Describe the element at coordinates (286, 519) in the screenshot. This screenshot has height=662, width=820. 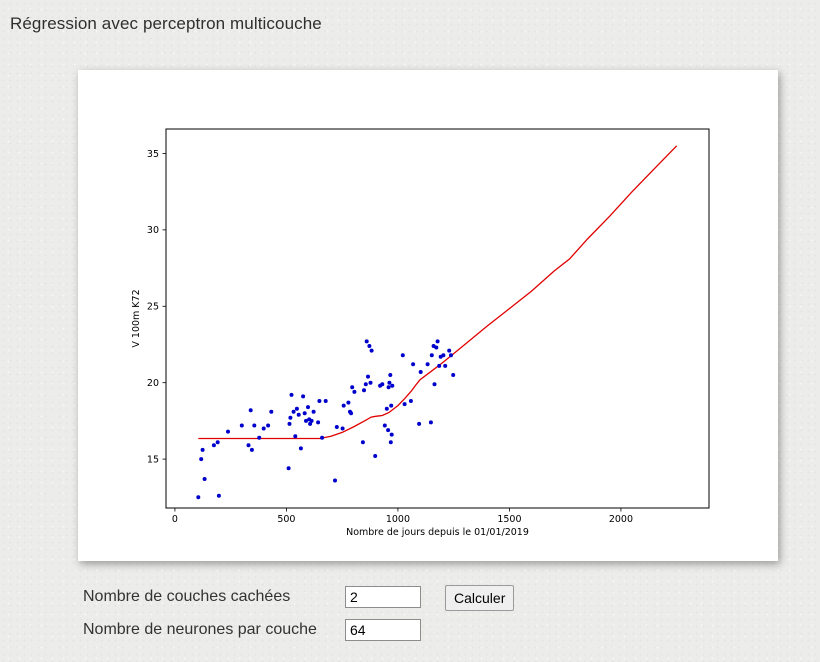
I see `x-tick-label: 500` at that location.